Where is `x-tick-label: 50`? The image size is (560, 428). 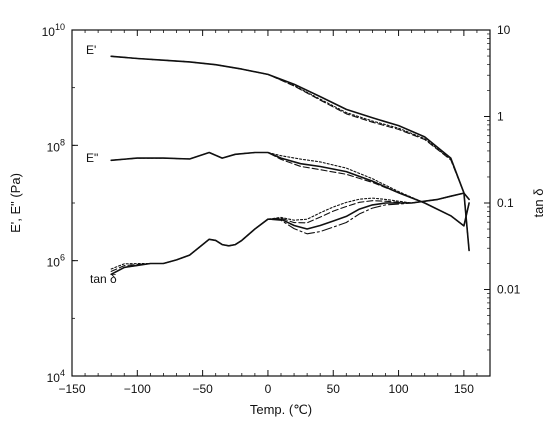
x-tick-label: 50 is located at coordinates (334, 389).